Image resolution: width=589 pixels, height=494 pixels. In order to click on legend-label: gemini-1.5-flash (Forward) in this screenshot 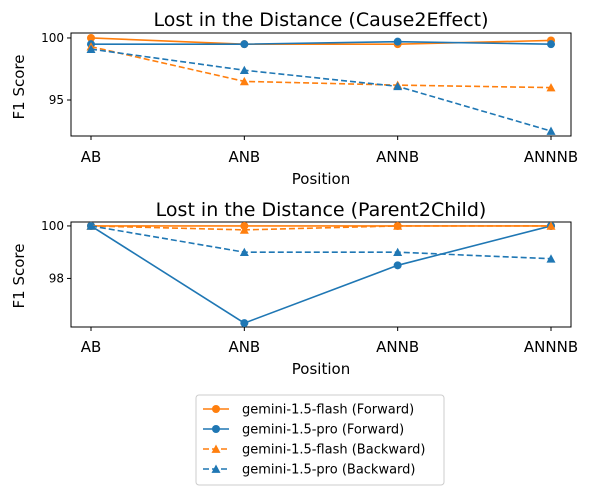, I will do `click(328, 410)`.